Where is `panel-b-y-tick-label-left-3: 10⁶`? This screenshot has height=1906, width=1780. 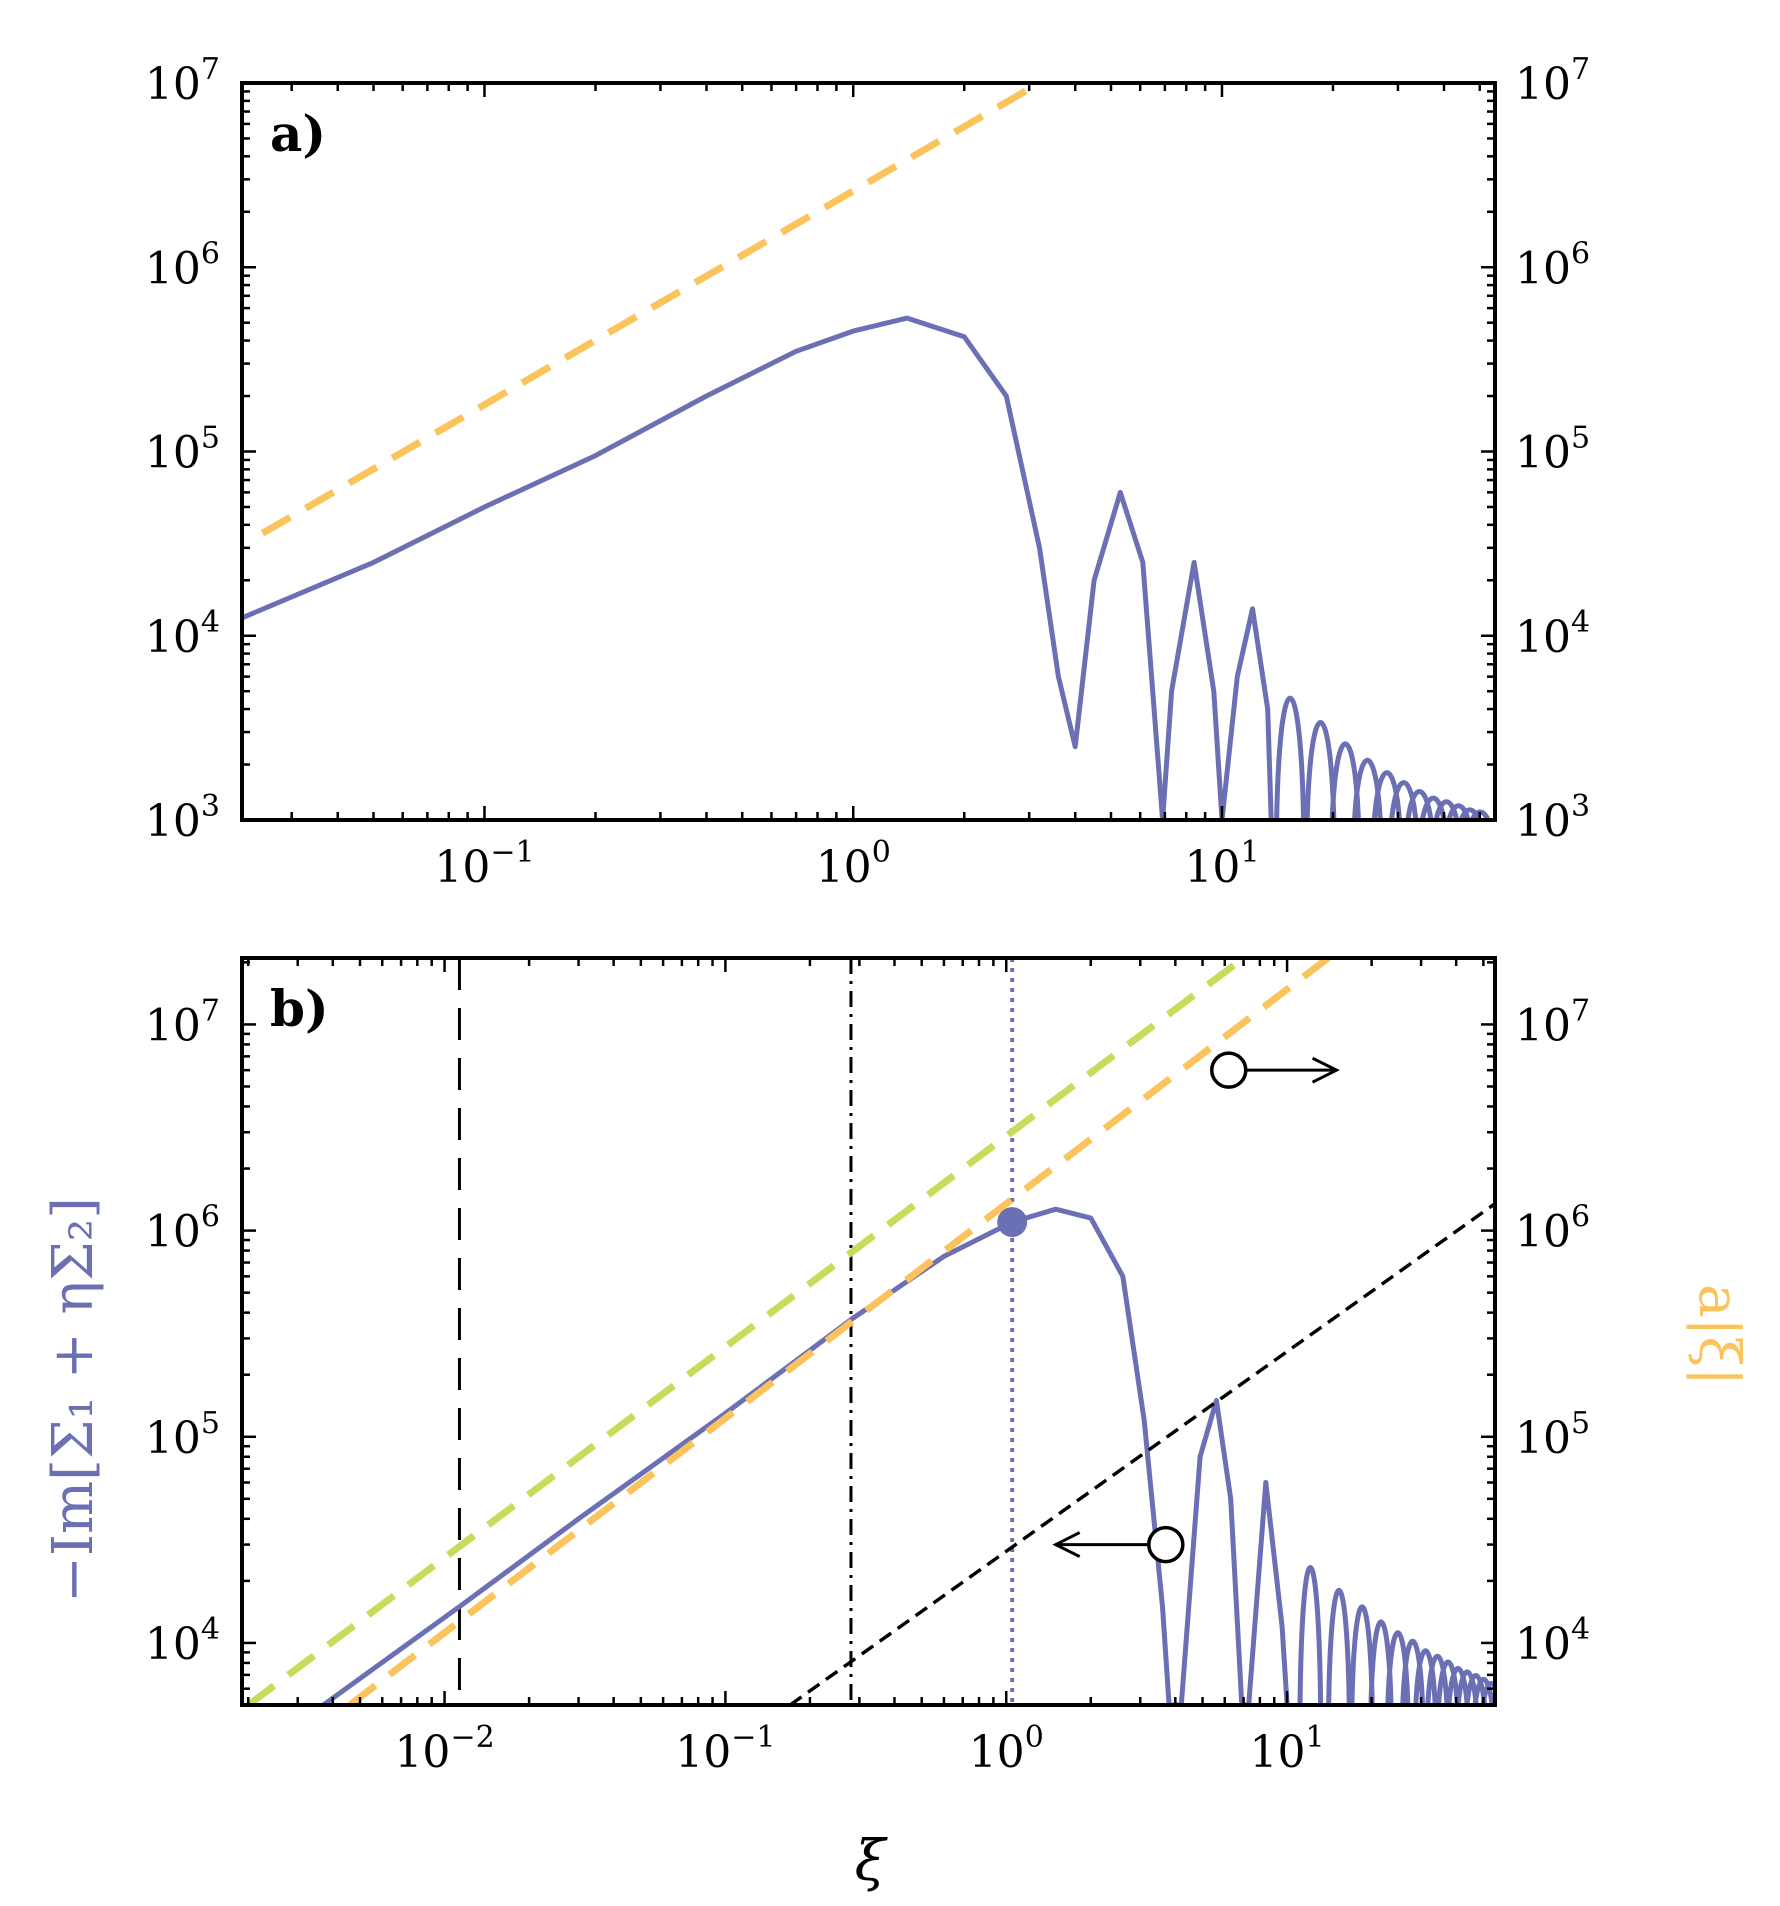
panel-b-y-tick-label-left-3: 10⁶ is located at coordinates (182, 1229).